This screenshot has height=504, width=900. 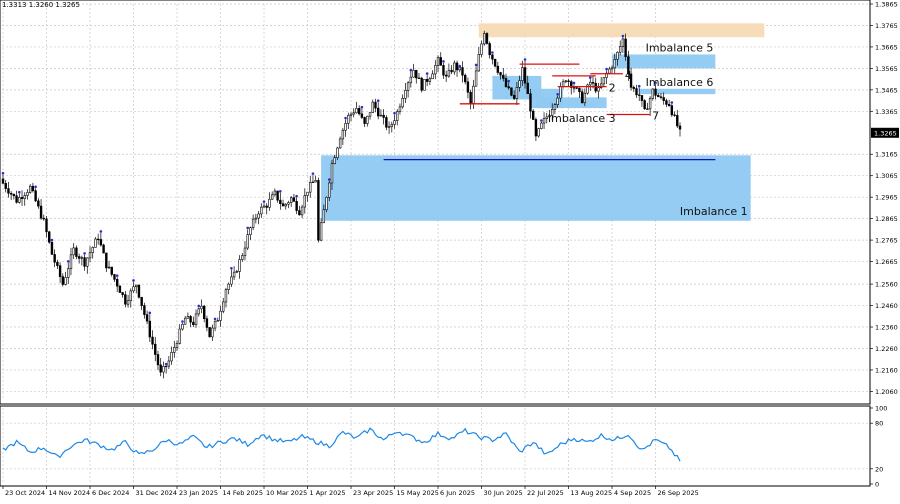 I want to click on price-tick-label: 1.2460, so click(x=886, y=306).